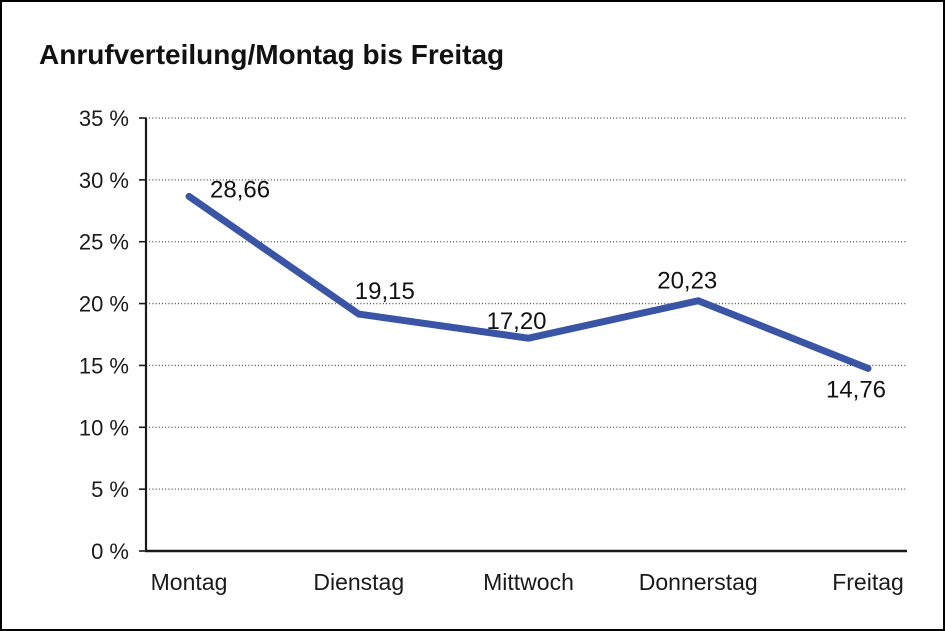  Describe the element at coordinates (856, 389) in the screenshot. I see `value-label: 14,76` at that location.